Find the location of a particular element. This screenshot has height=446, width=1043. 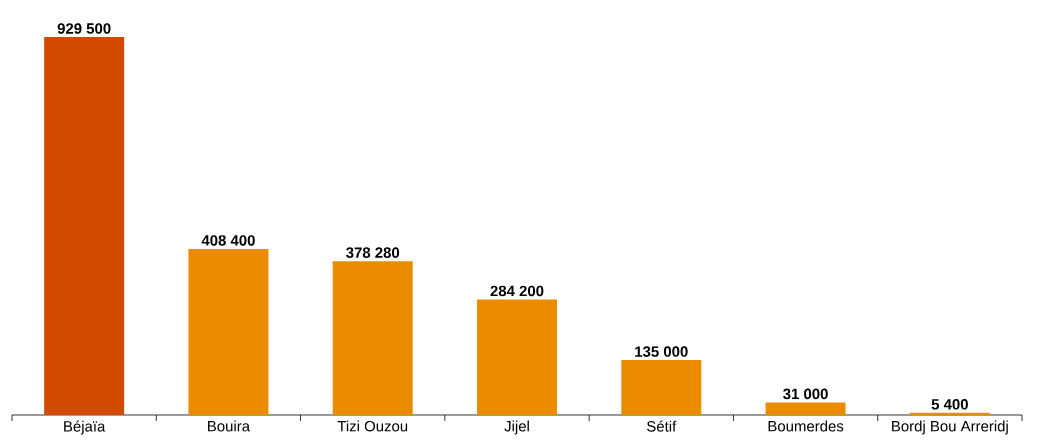

x-tick-label: Bouira is located at coordinates (229, 426).